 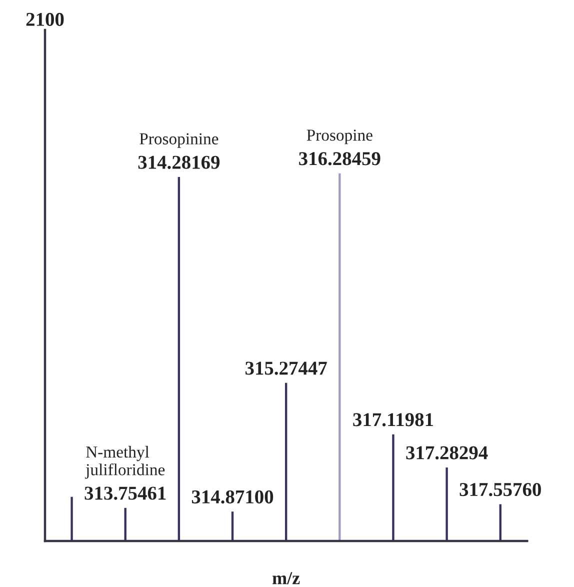 What do you see at coordinates (393, 419) in the screenshot?
I see `x-tick-label: 317.11981` at bounding box center [393, 419].